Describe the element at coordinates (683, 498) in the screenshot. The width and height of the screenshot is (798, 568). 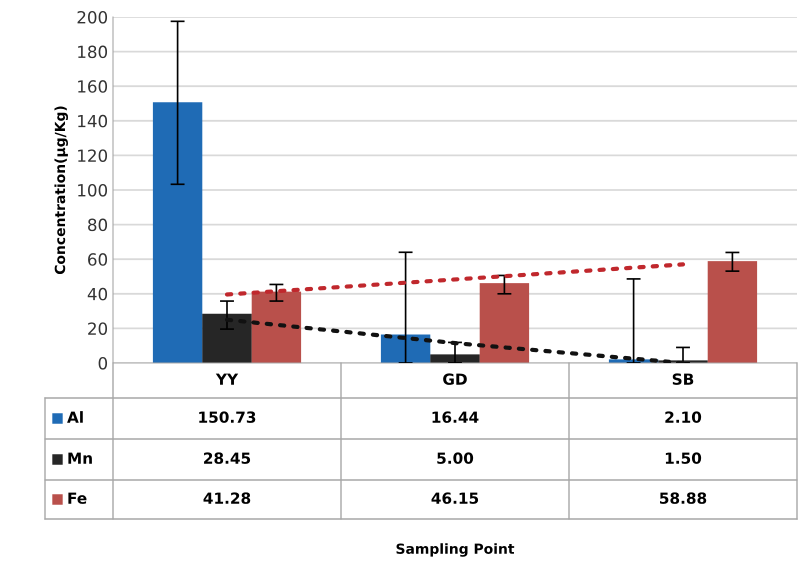
I see `data-label: 58.88` at that location.